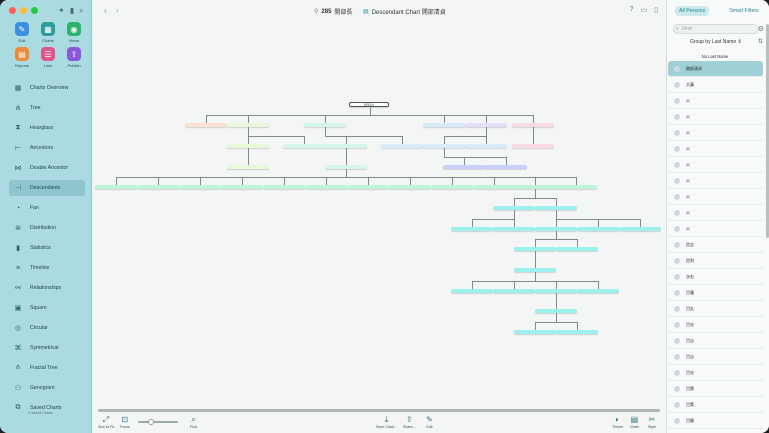 The height and width of the screenshot is (433, 769). What do you see at coordinates (22, 57) in the screenshot?
I see `reports-button: ▤ Reports` at bounding box center [22, 57].